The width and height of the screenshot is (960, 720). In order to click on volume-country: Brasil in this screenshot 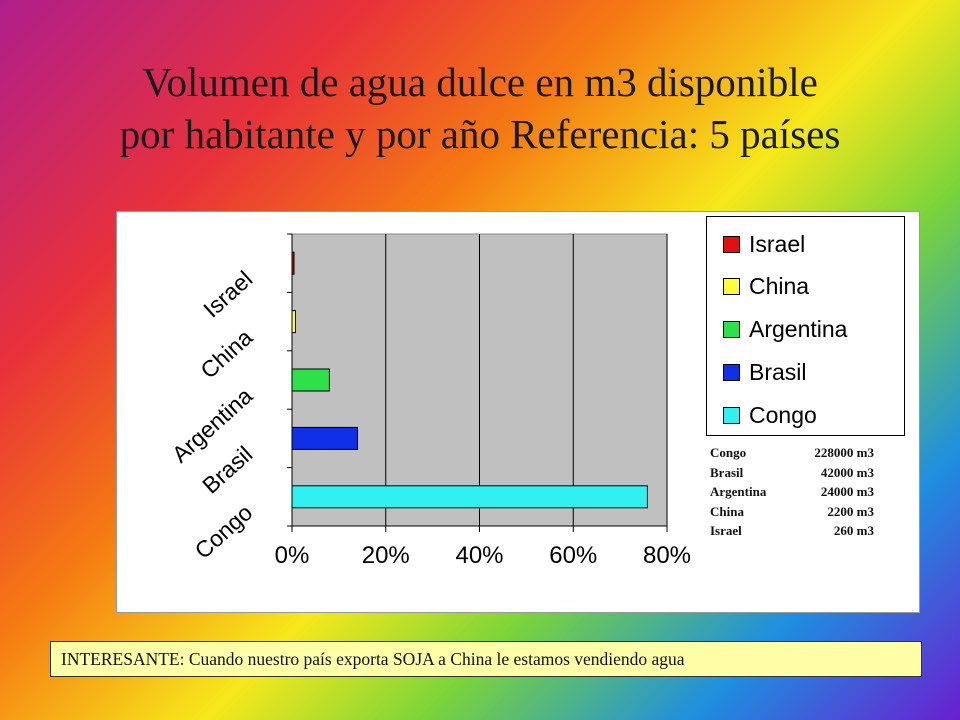, I will do `click(727, 472)`.